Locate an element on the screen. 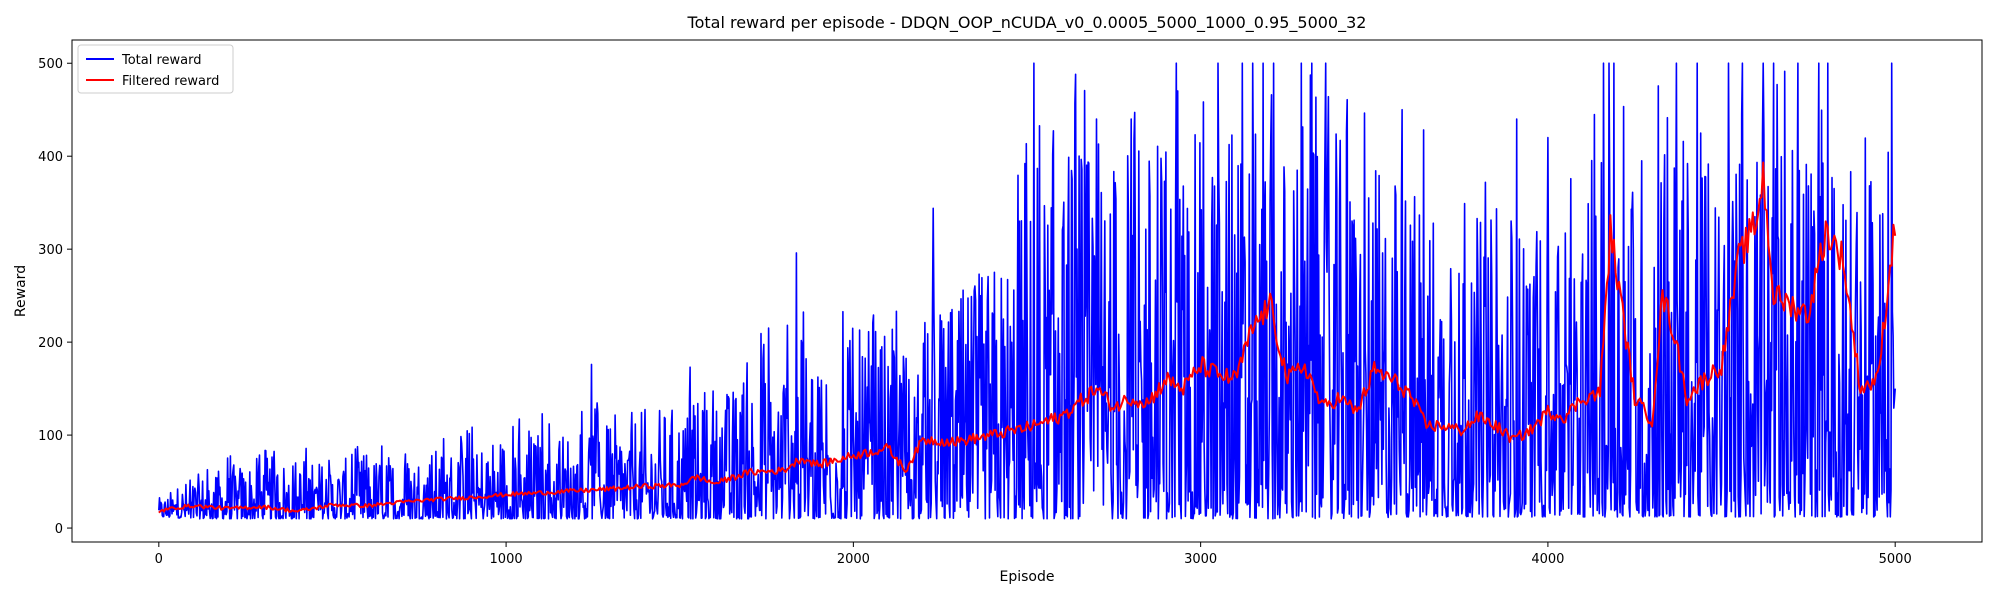 This screenshot has width=2000, height=600. x-tick-label: 3000 is located at coordinates (1200, 559).